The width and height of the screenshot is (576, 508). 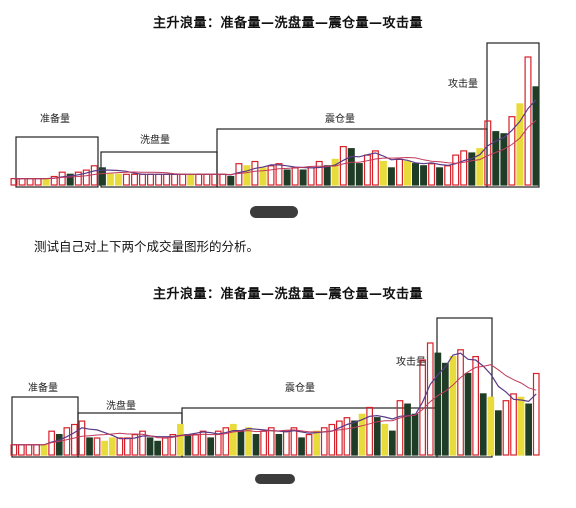 I want to click on chart-title-top: 主升浪量：准备量—洗盘量—震仓量—攻击量, so click(x=287, y=23).